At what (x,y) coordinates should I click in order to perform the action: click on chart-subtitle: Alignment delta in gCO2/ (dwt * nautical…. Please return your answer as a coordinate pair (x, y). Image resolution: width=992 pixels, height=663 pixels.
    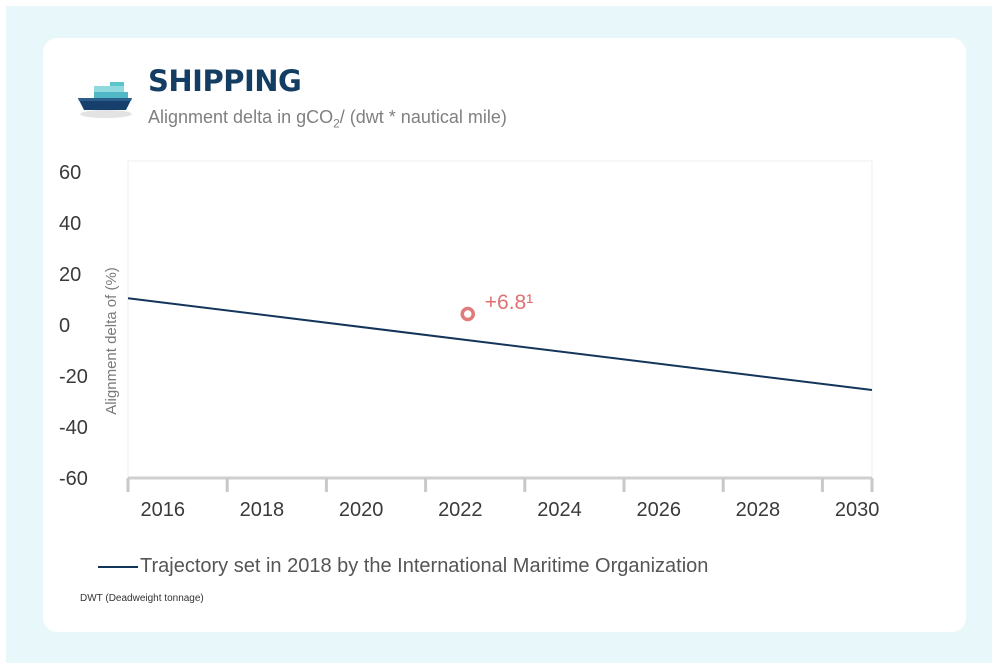
    Looking at the image, I should click on (327, 119).